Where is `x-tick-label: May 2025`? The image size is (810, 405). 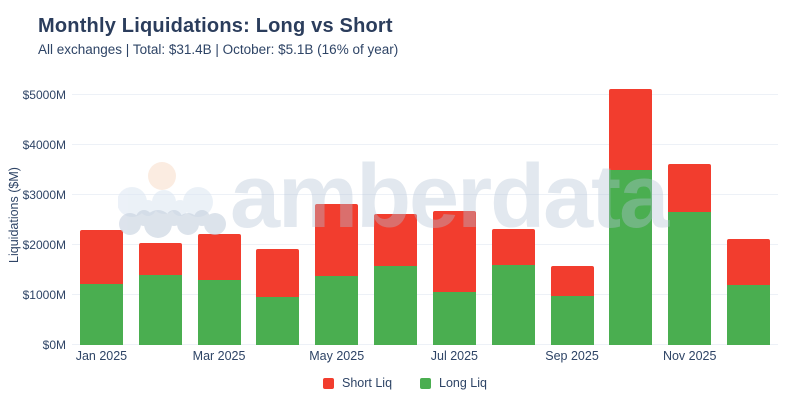 x-tick-label: May 2025 is located at coordinates (337, 356).